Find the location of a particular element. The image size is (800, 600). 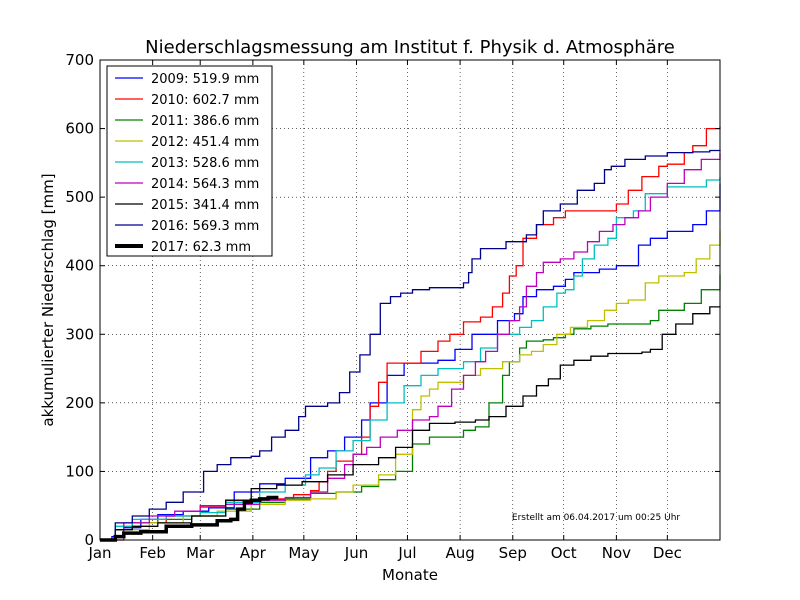

x-tick-label: Feb is located at coordinates (152, 553).